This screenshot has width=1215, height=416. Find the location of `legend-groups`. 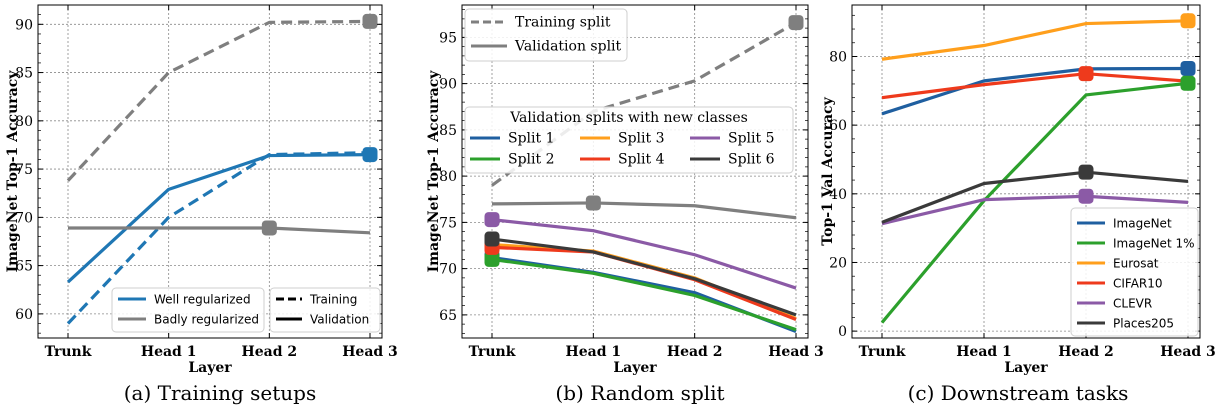

legend-groups is located at coordinates (188, 310).